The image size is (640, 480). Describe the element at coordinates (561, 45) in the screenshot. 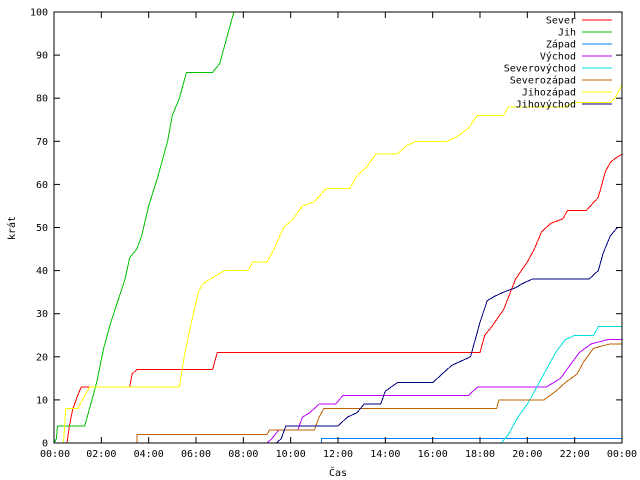

I see `legend-label-2: Západ` at that location.